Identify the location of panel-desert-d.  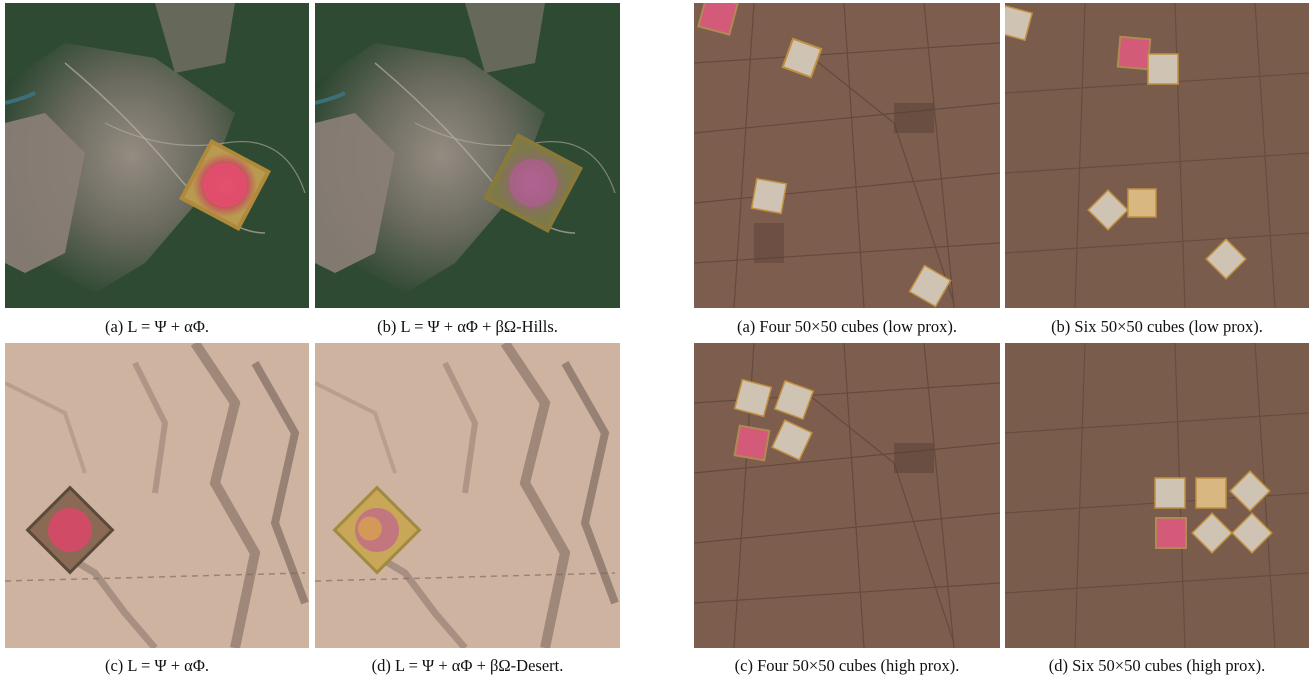
(467, 495).